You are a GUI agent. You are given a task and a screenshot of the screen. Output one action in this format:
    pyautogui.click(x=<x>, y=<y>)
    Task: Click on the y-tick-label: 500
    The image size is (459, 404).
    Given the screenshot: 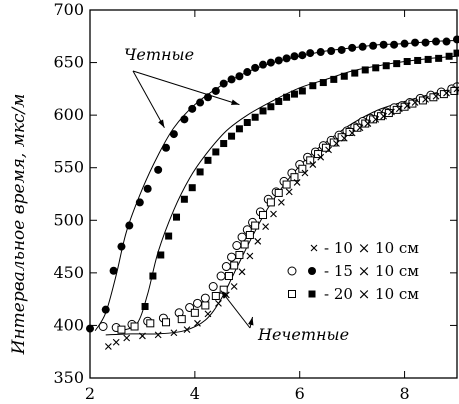 What is the action you would take?
    pyautogui.click(x=68, y=219)
    